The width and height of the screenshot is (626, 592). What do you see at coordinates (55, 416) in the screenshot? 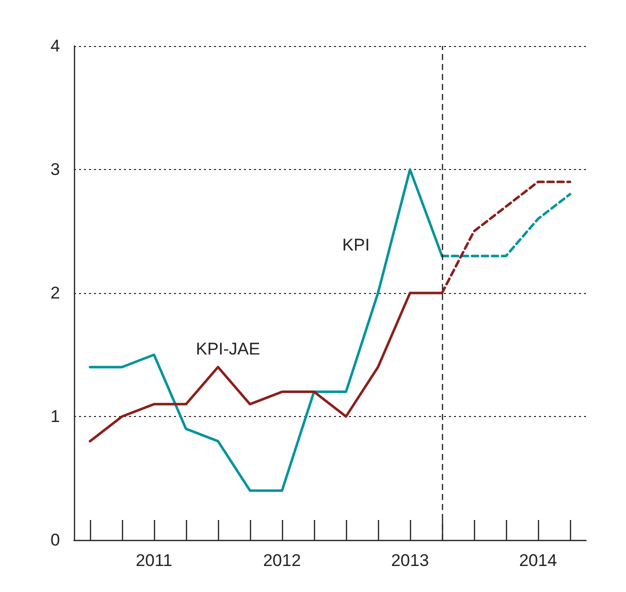
I see `y-tick-label: 1` at bounding box center [55, 416].